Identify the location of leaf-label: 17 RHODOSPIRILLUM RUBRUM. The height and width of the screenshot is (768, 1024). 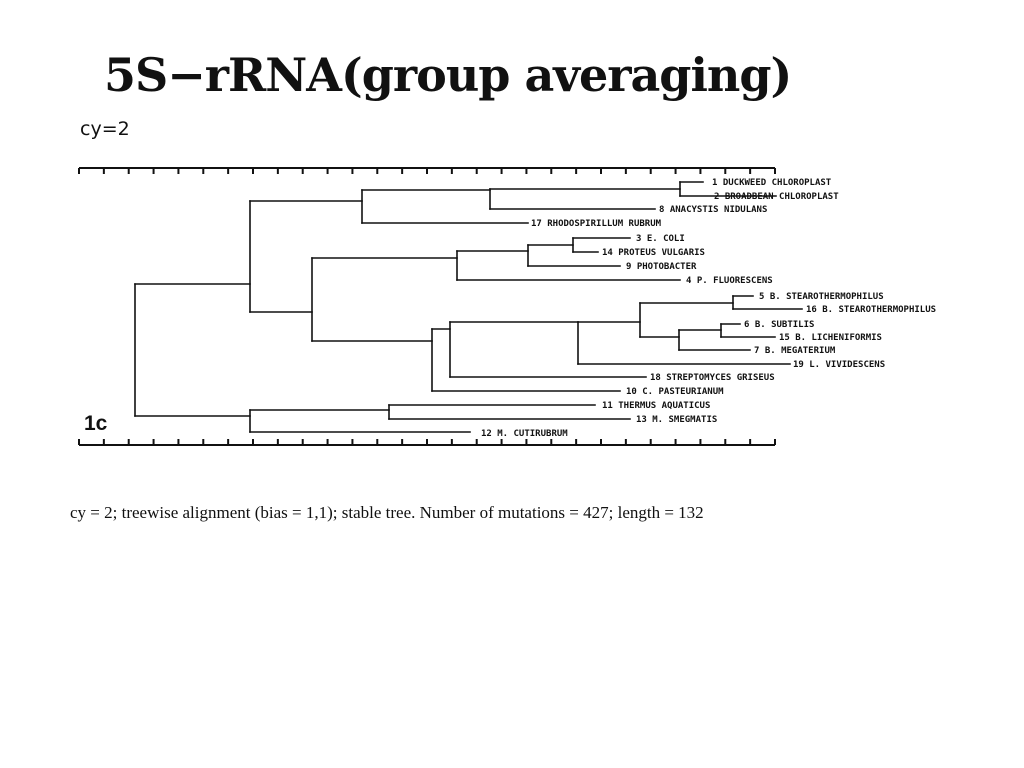
(596, 224).